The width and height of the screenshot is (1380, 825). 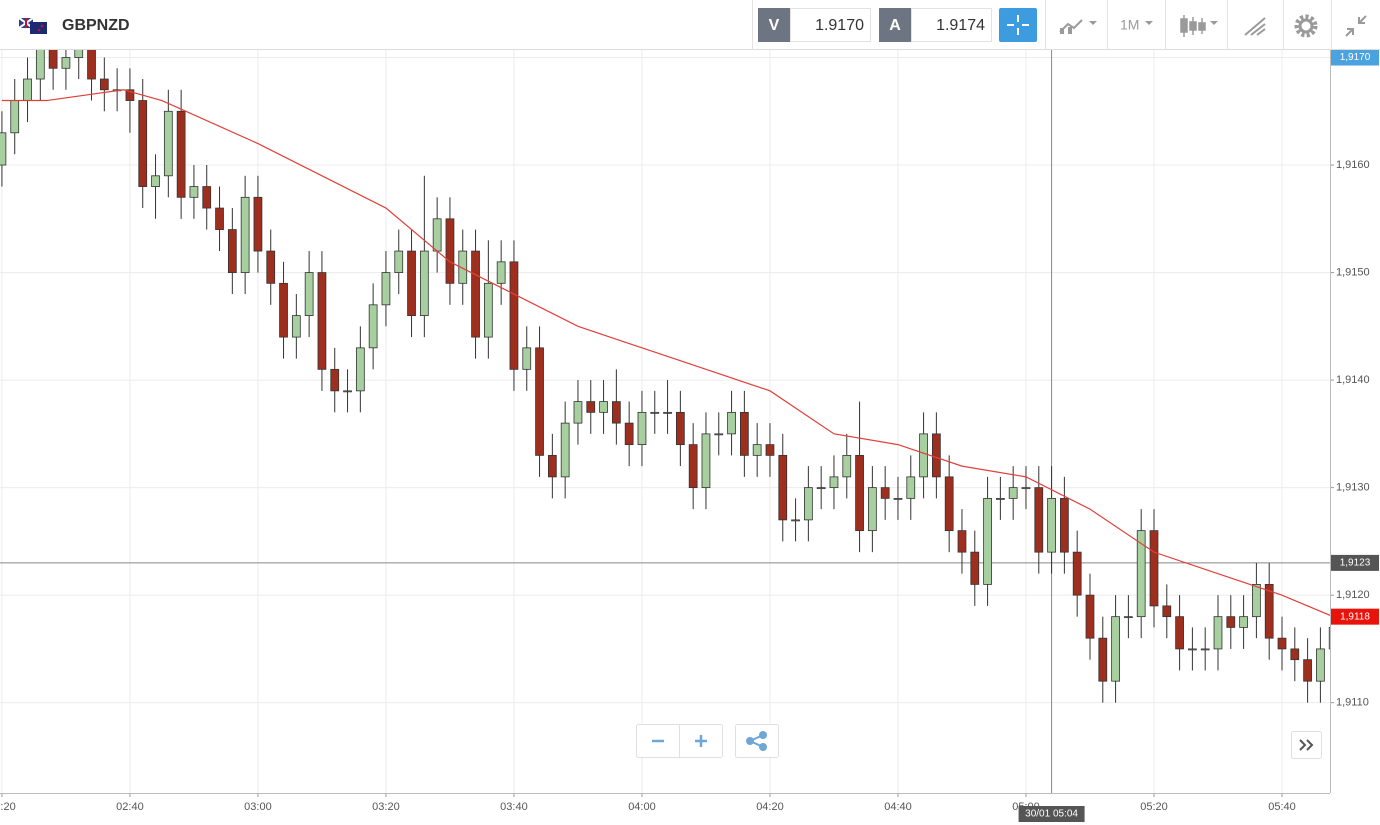 I want to click on symbol: GBPNZD, so click(x=96, y=25).